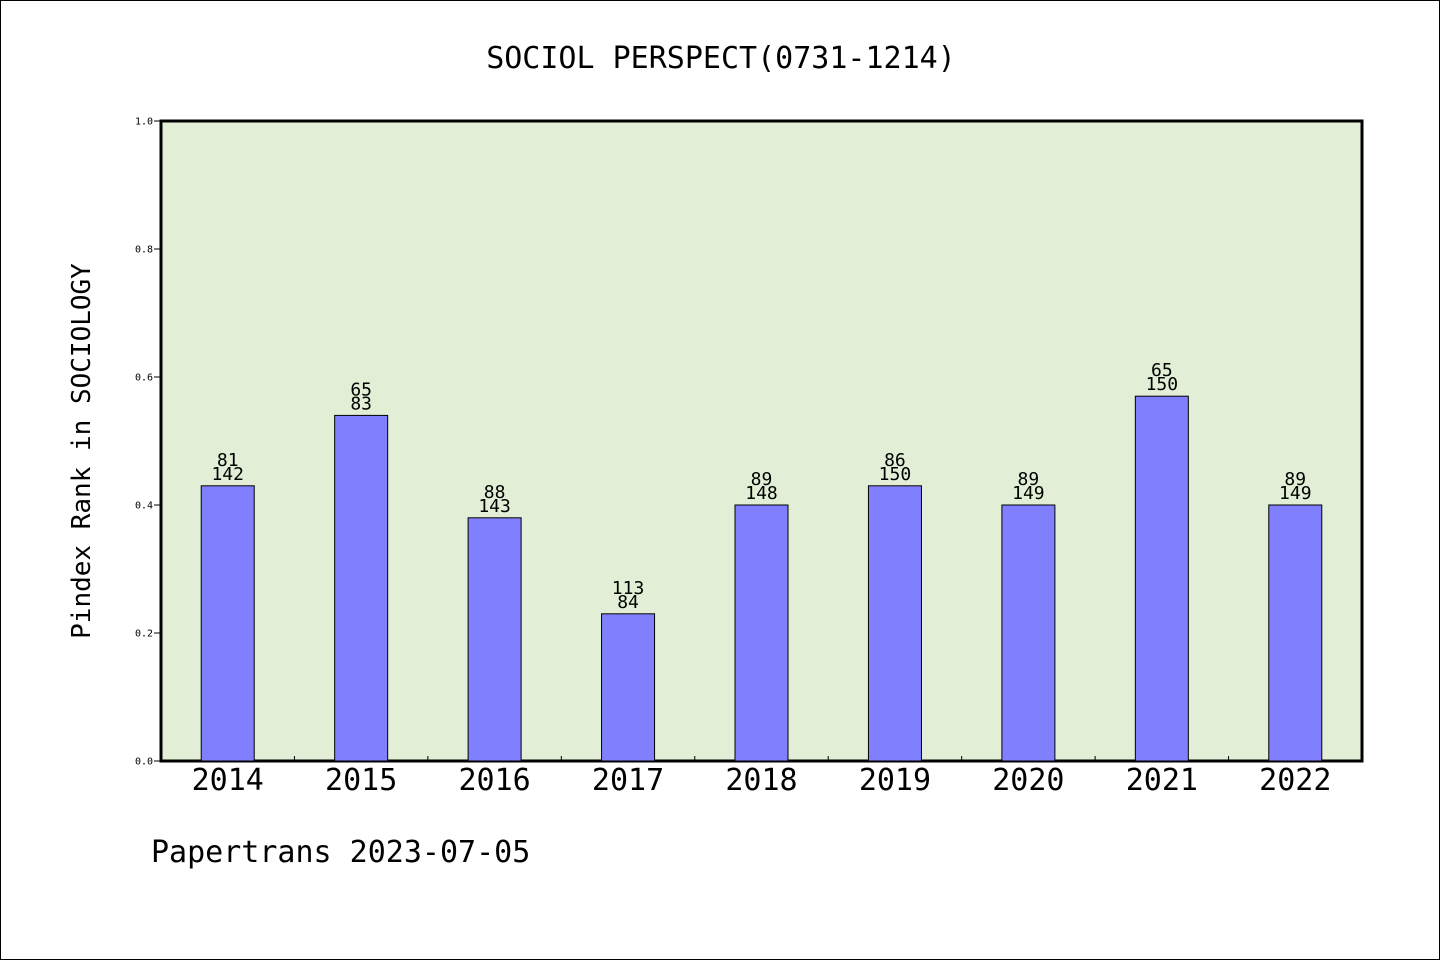 The height and width of the screenshot is (961, 1440). I want to click on y-tick-label: 0.4, so click(144, 506).